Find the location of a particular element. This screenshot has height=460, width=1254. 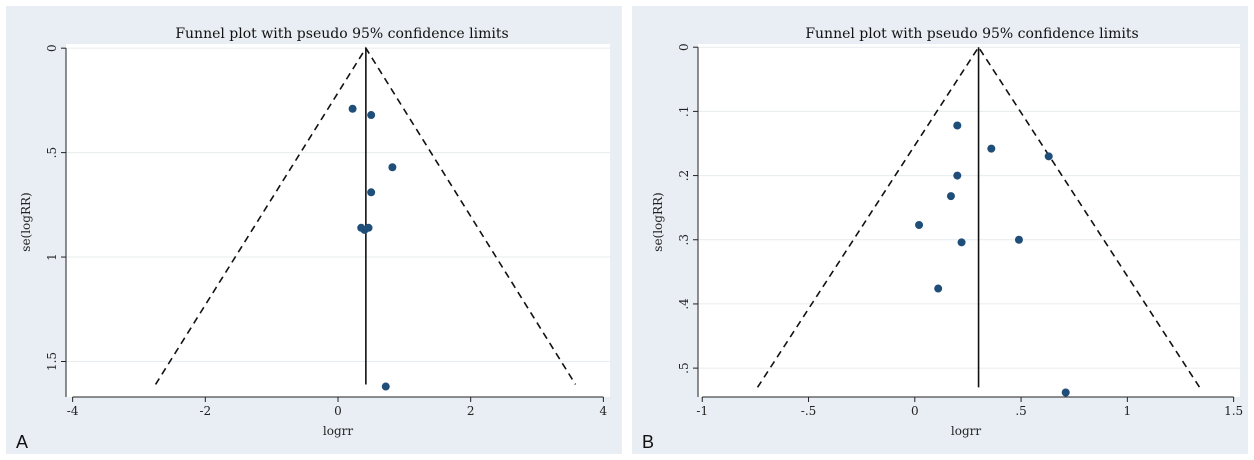

panel-b-letter: B is located at coordinates (648, 442).